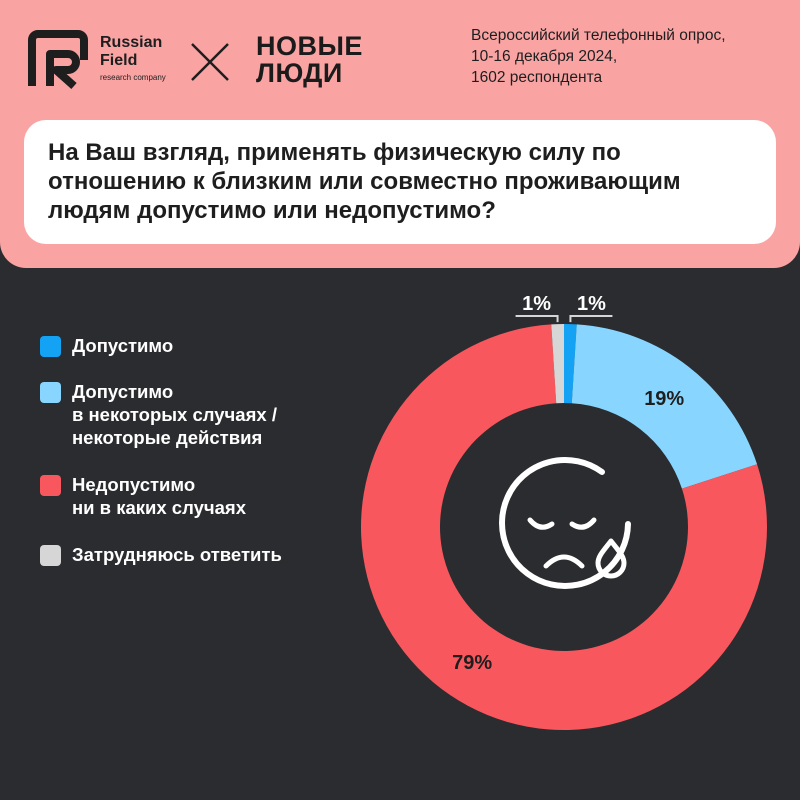 This screenshot has width=800, height=800. Describe the element at coordinates (133, 77) in the screenshot. I see `russian-field-subtitle: research company` at that location.